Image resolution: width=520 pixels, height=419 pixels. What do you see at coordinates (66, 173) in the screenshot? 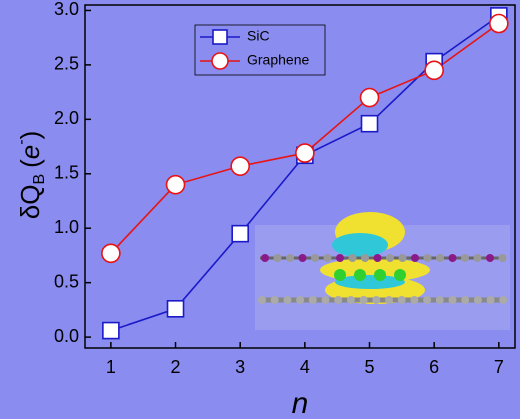
I see `y-tick-label: 1.5` at bounding box center [66, 173].